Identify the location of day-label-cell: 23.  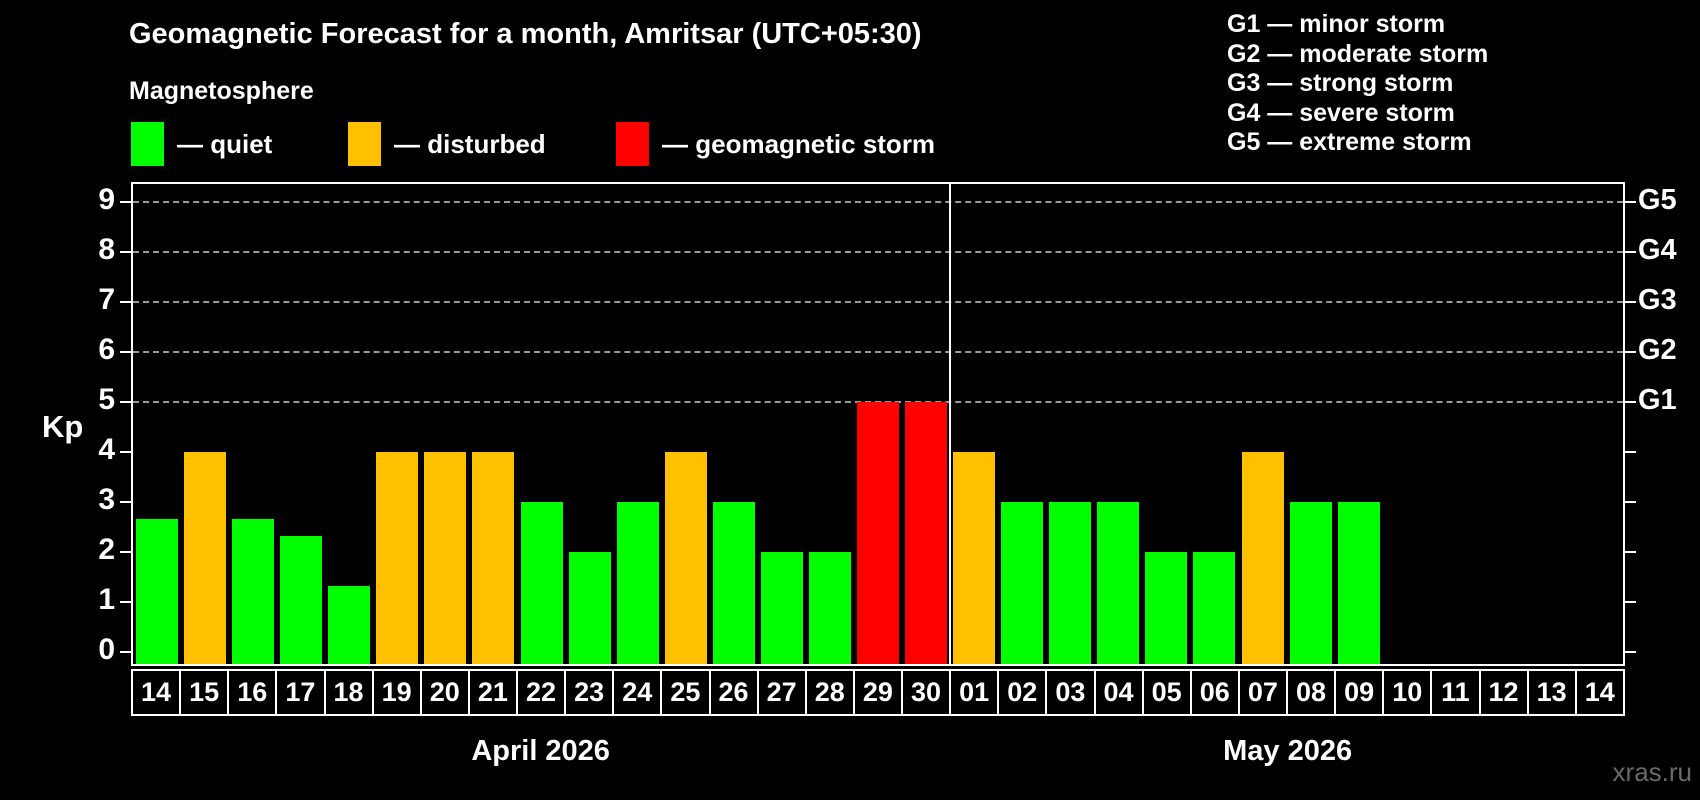
(590, 692).